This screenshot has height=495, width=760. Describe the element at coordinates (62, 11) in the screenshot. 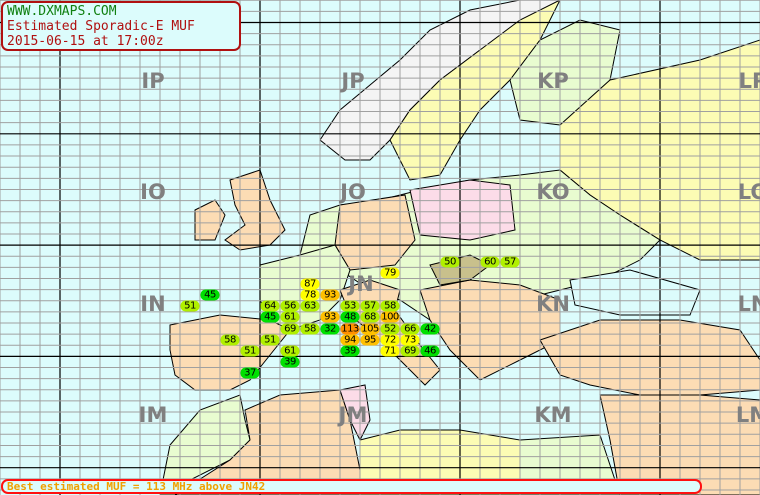

I see `site-name: WWW.DXMAPS.COM` at that location.